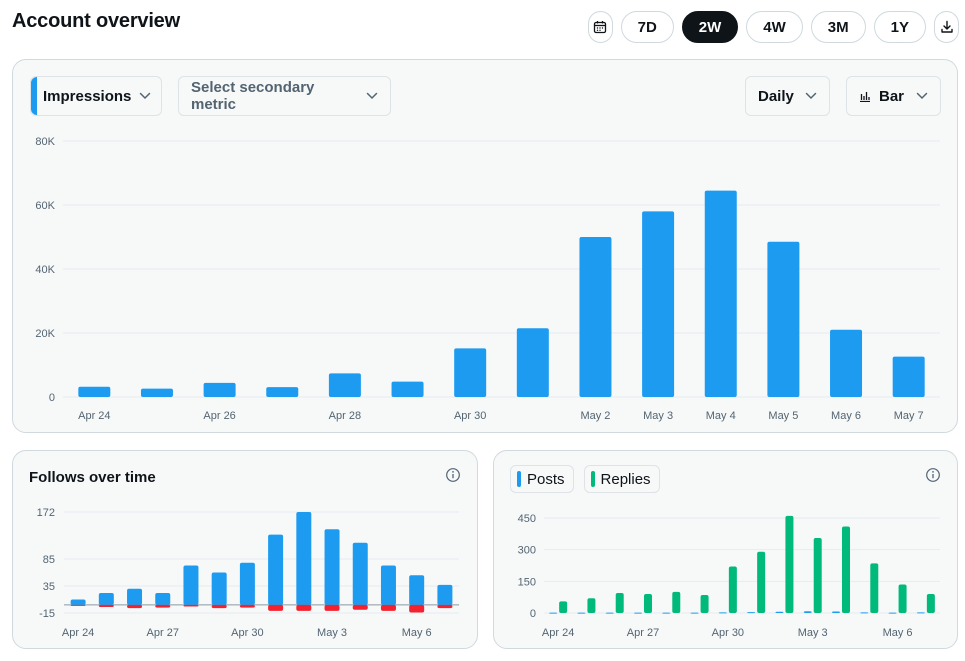  Describe the element at coordinates (774, 27) in the screenshot. I see `range-4w-button: 4W` at that location.